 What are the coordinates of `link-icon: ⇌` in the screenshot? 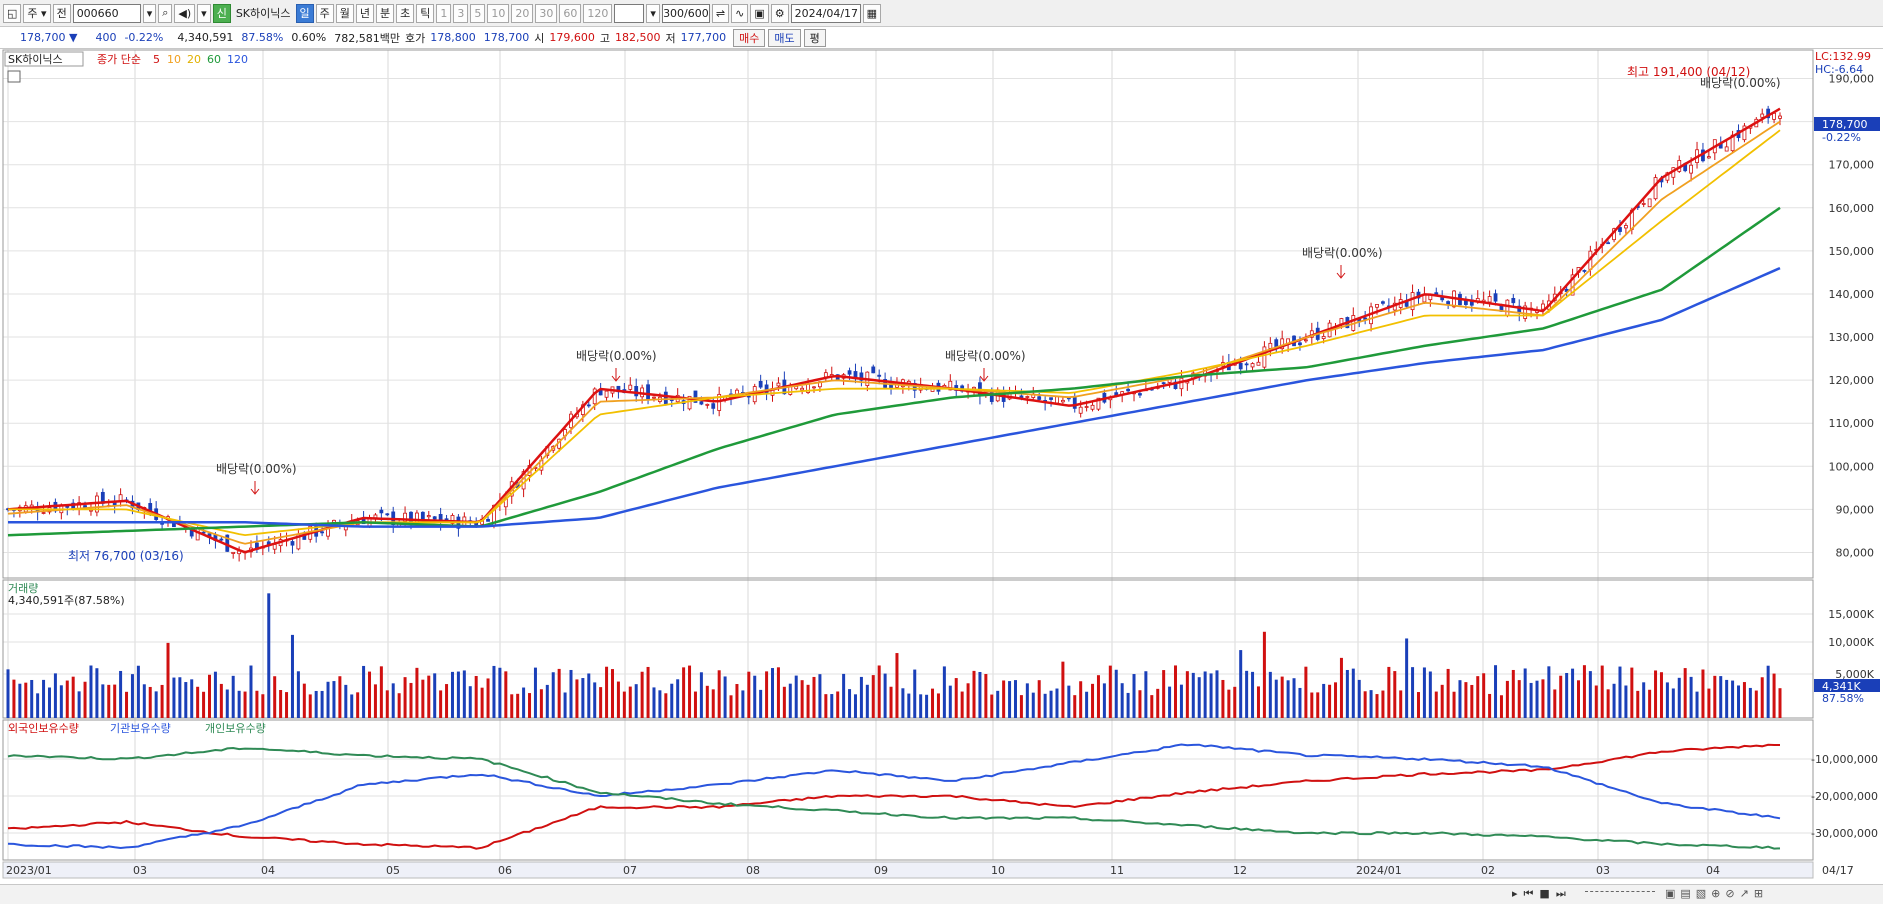 It's located at (720, 13).